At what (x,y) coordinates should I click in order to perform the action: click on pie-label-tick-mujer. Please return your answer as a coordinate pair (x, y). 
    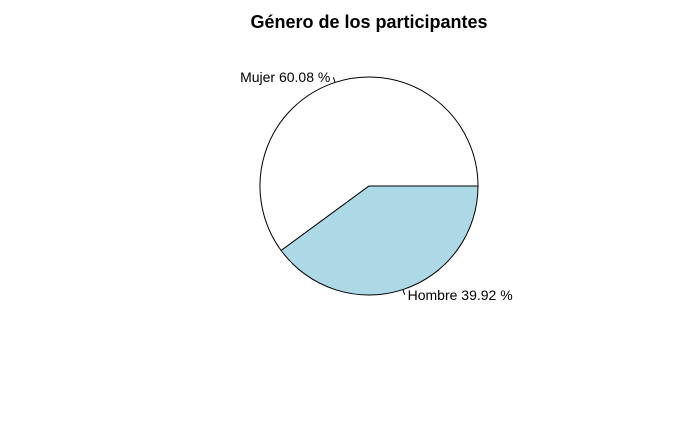
    Looking at the image, I should click on (334, 80).